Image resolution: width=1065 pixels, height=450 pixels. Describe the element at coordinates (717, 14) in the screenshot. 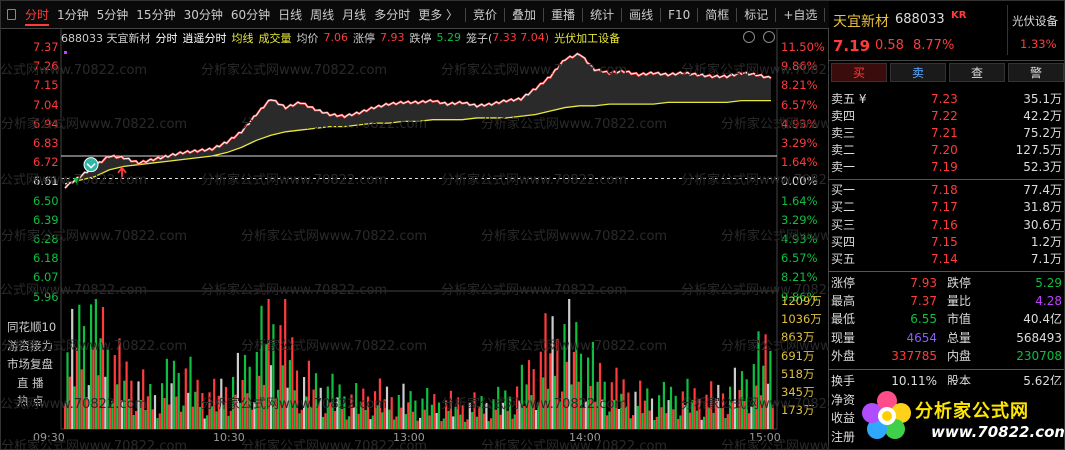

I see `tool-6: 简框` at that location.